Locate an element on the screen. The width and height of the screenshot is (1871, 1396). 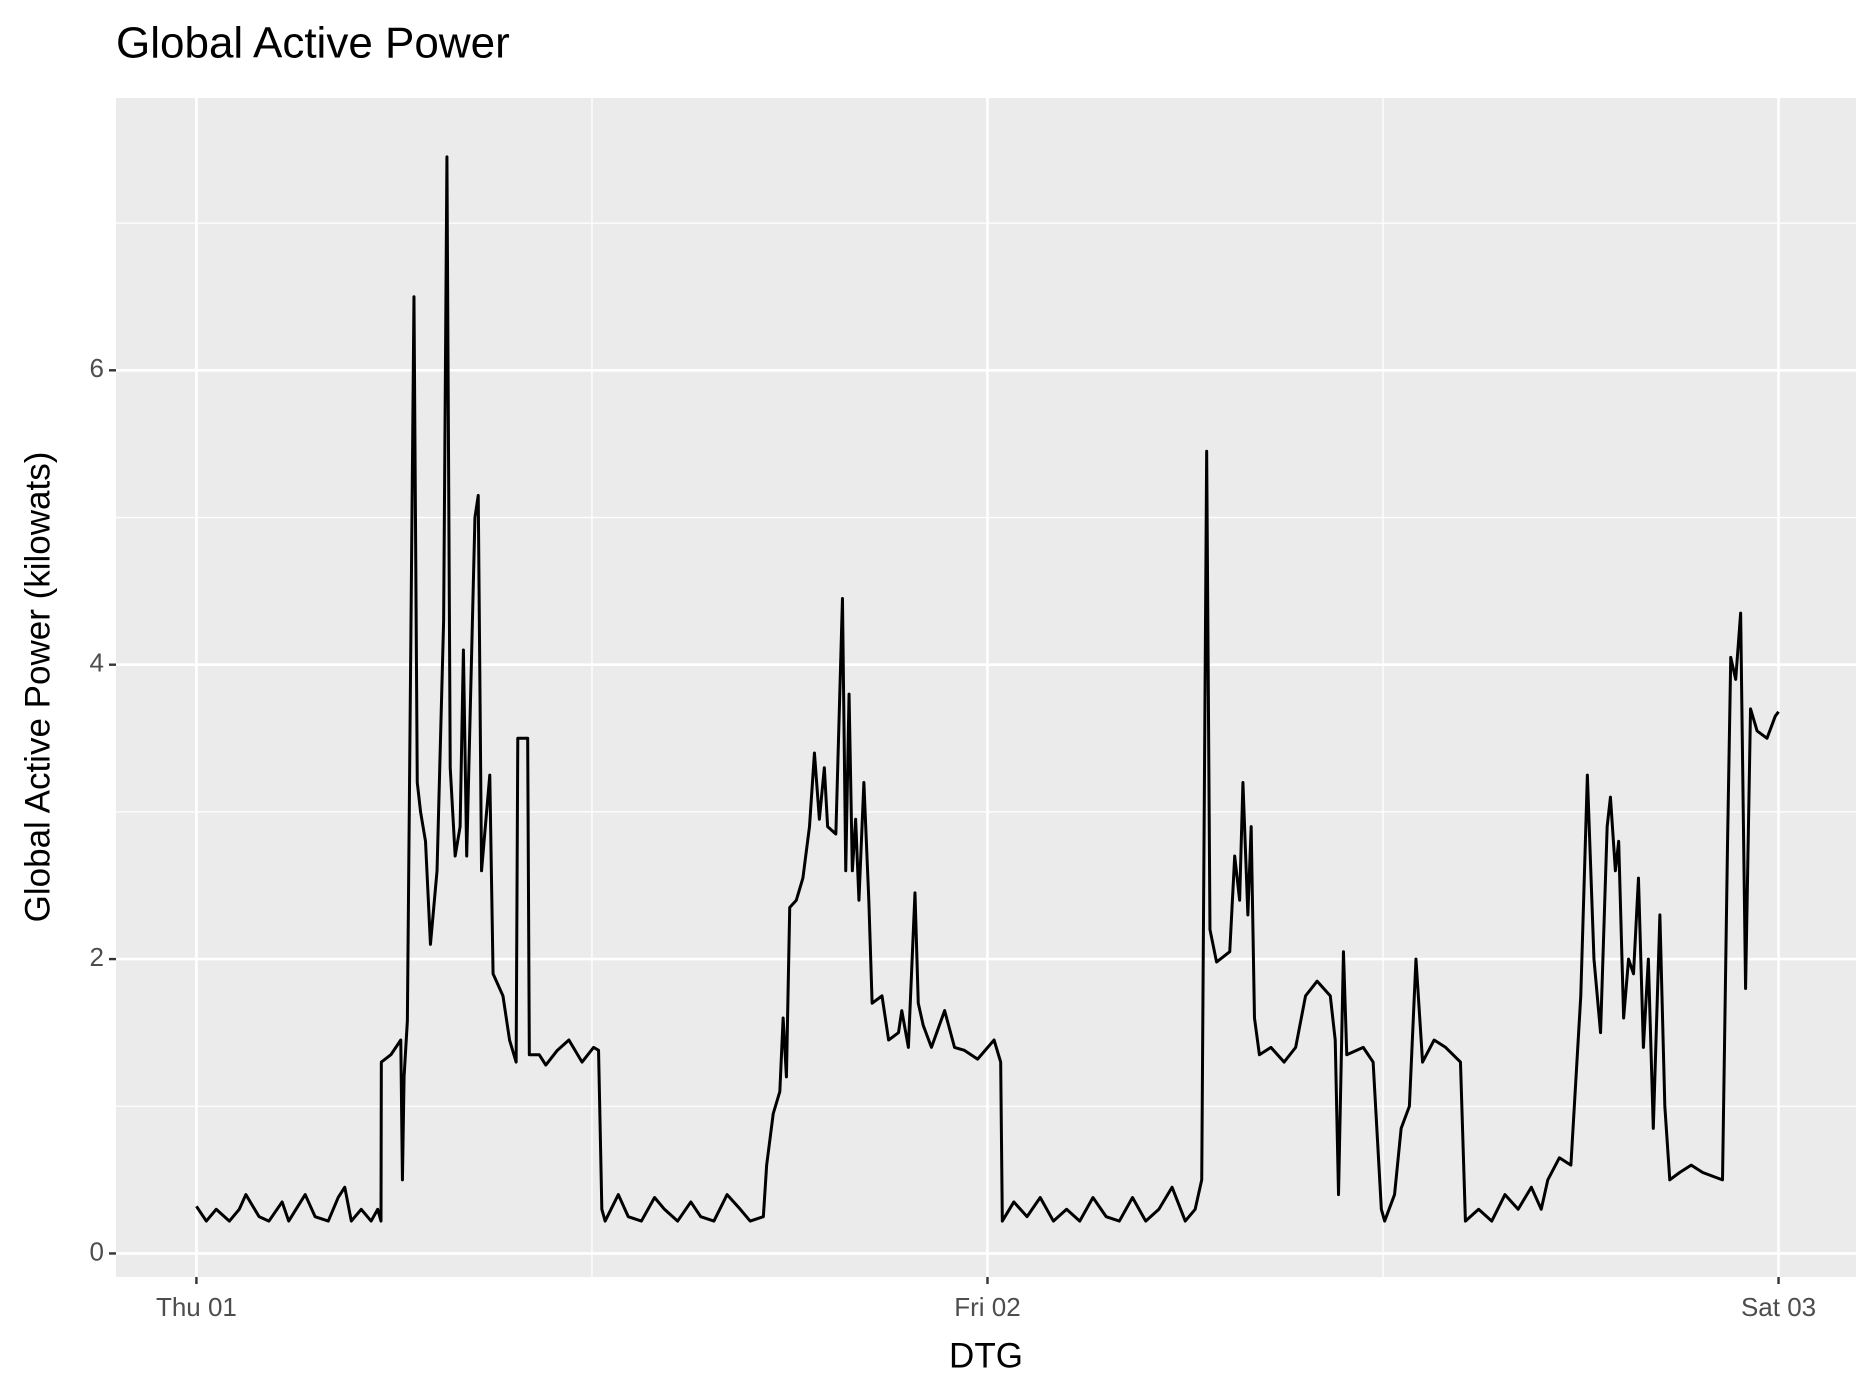
y-tick-label: 6 is located at coordinates (97, 368).